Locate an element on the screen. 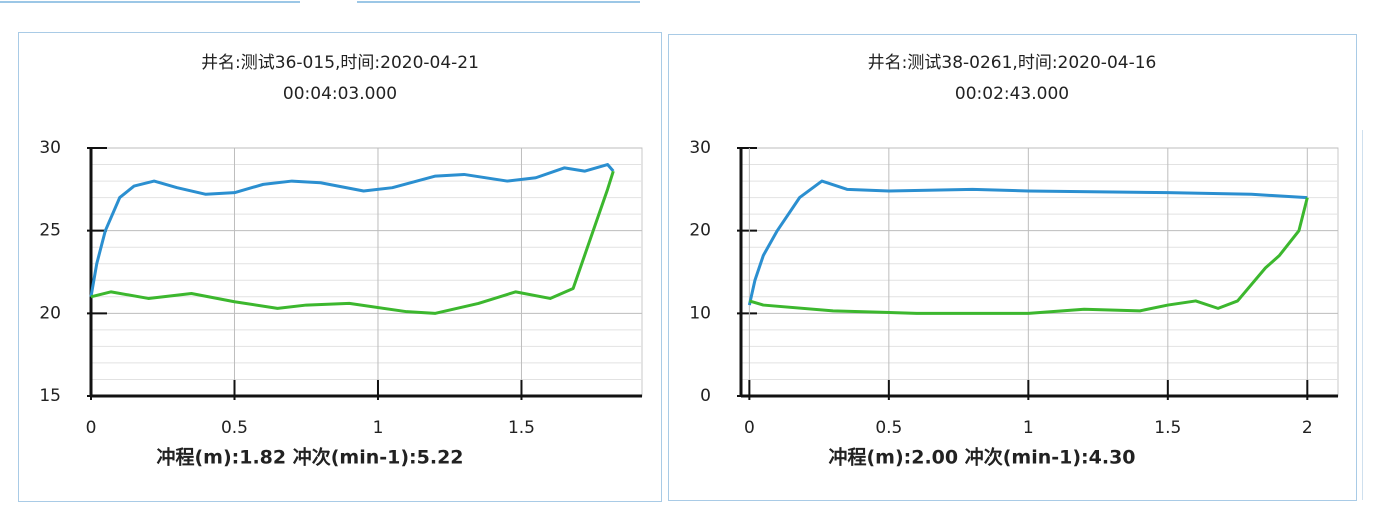  y-tick-label: 15 is located at coordinates (50, 396).